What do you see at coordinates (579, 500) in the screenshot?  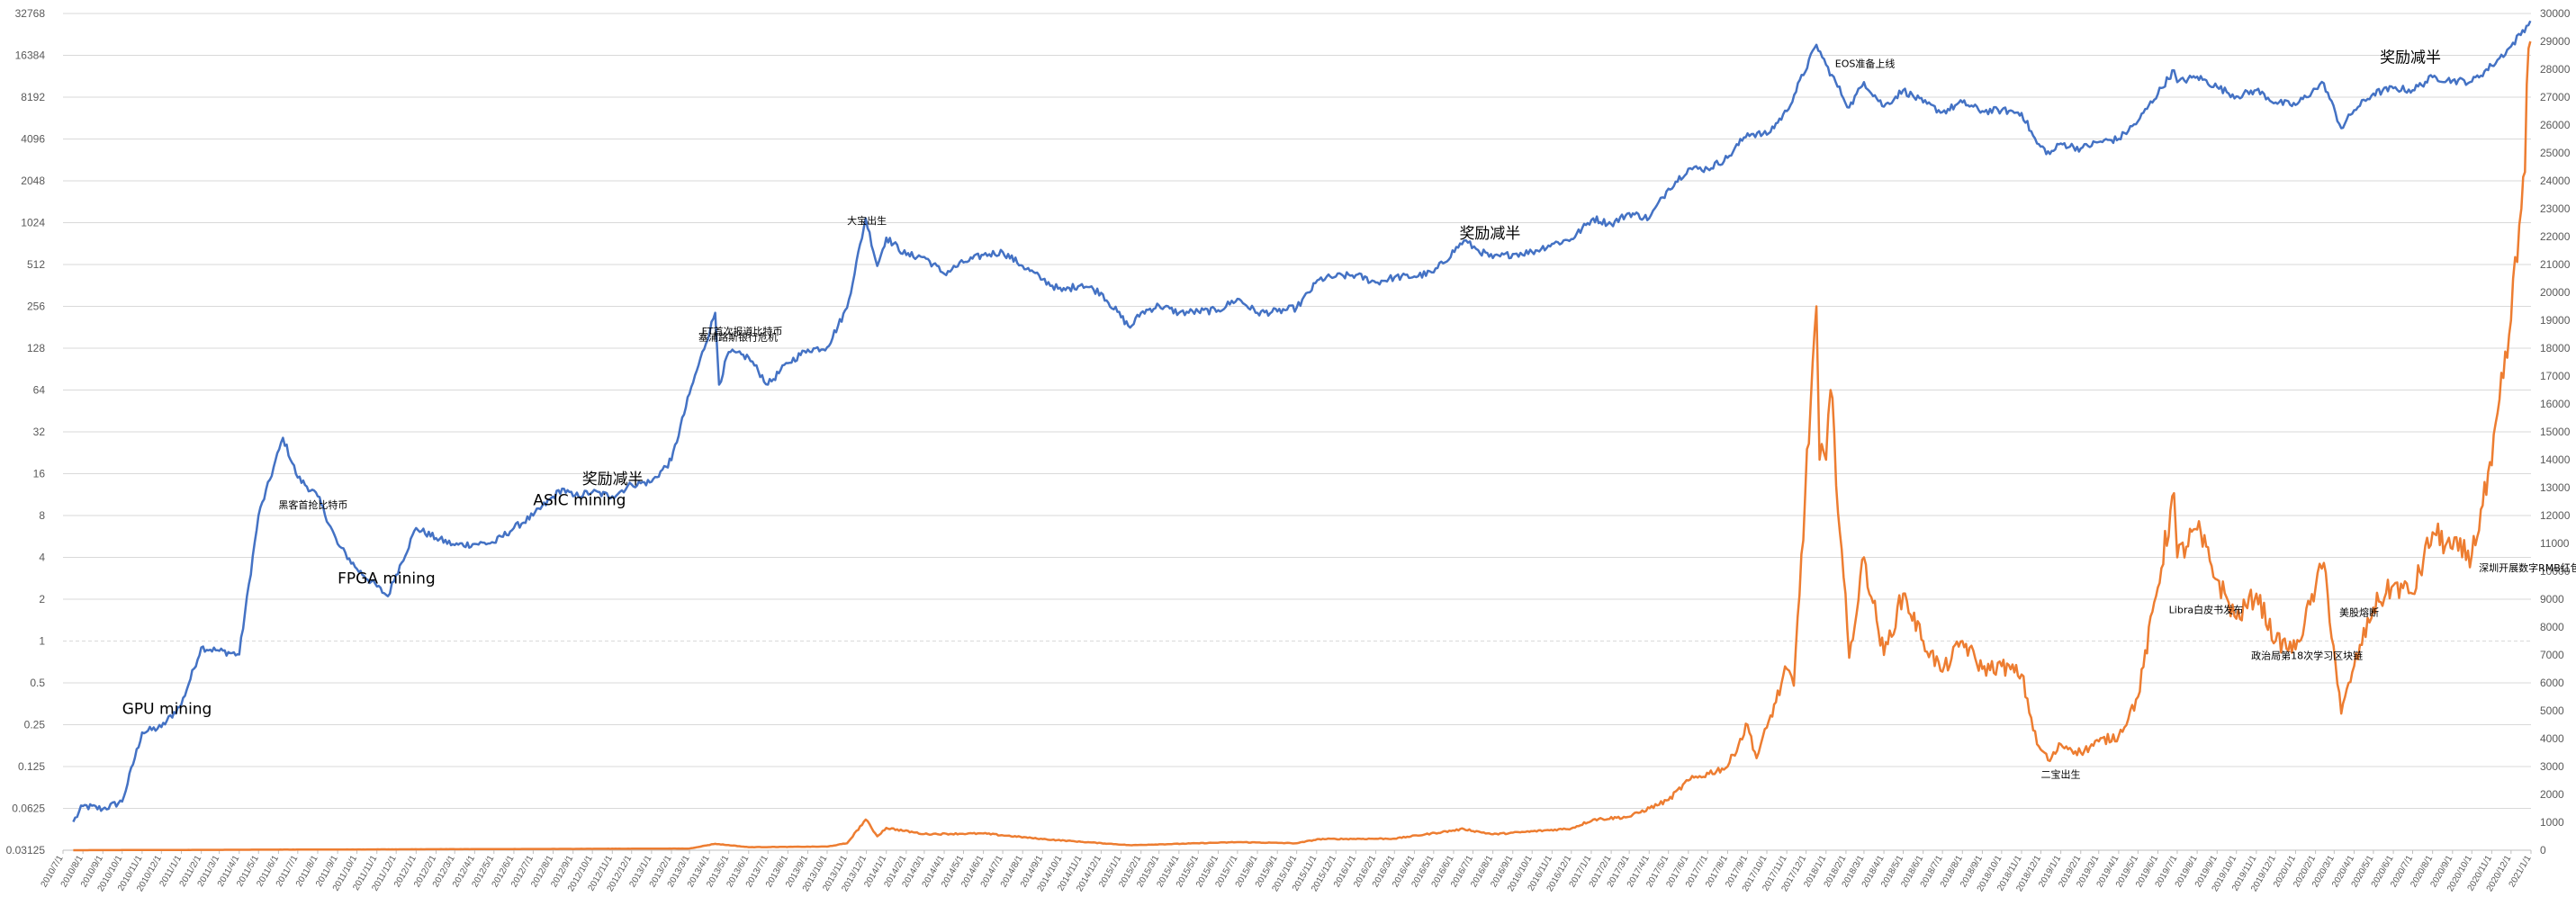 I see `annotation-label: ASIC mining` at bounding box center [579, 500].